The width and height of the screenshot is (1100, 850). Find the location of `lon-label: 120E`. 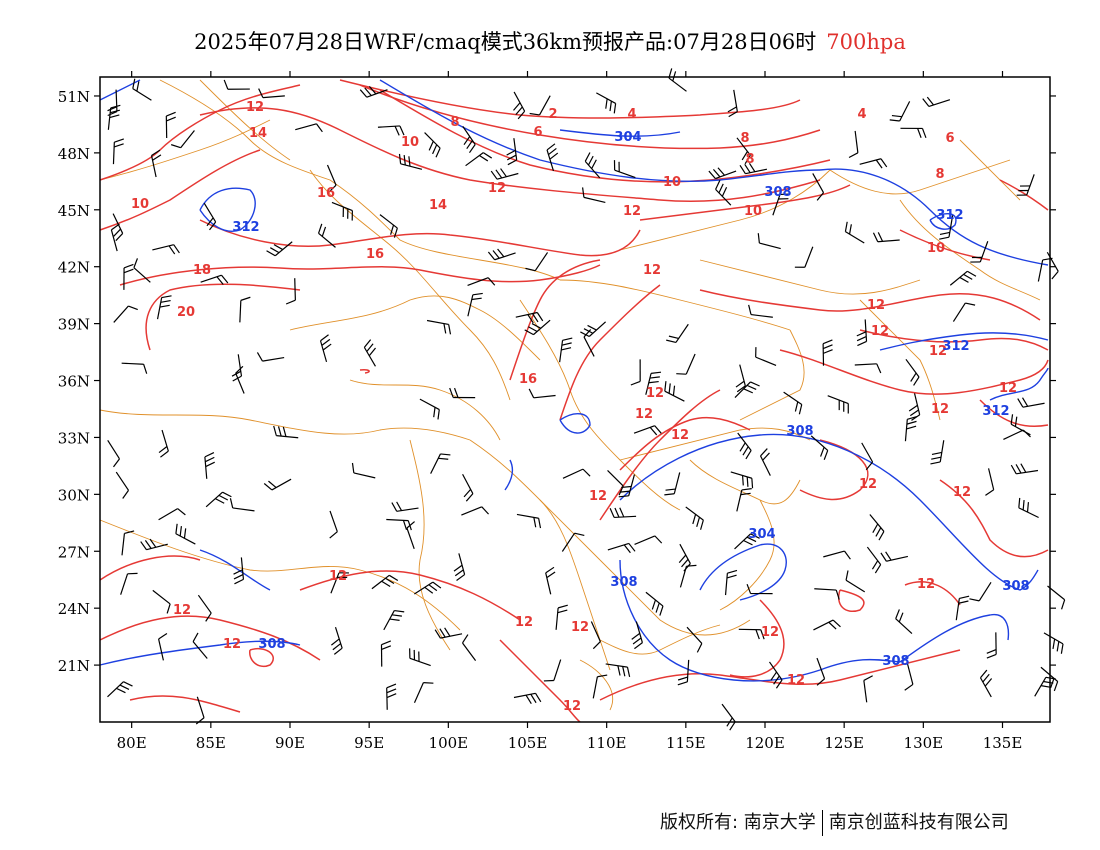

lon-label: 120E is located at coordinates (765, 743).